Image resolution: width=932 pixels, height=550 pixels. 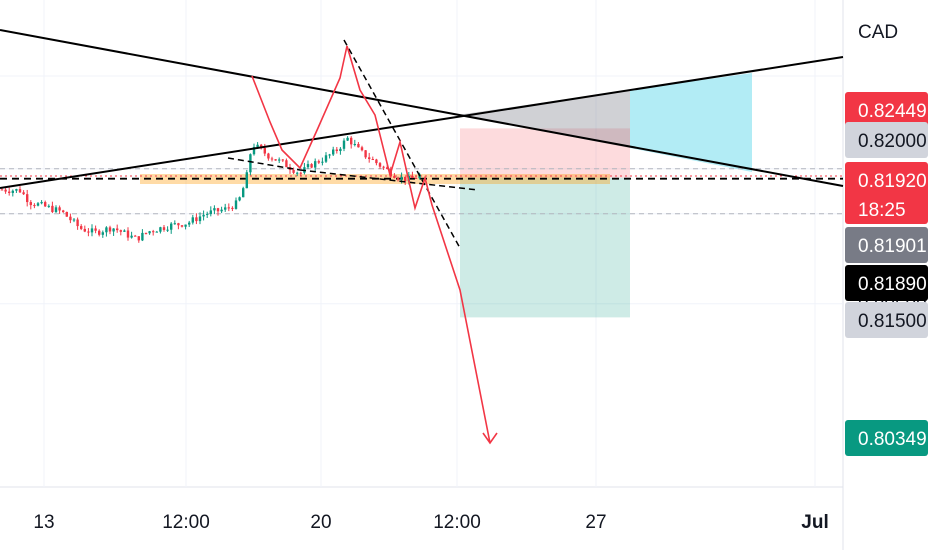 What do you see at coordinates (886, 110) in the screenshot?
I see `price-badge-stop-loss` at bounding box center [886, 110].